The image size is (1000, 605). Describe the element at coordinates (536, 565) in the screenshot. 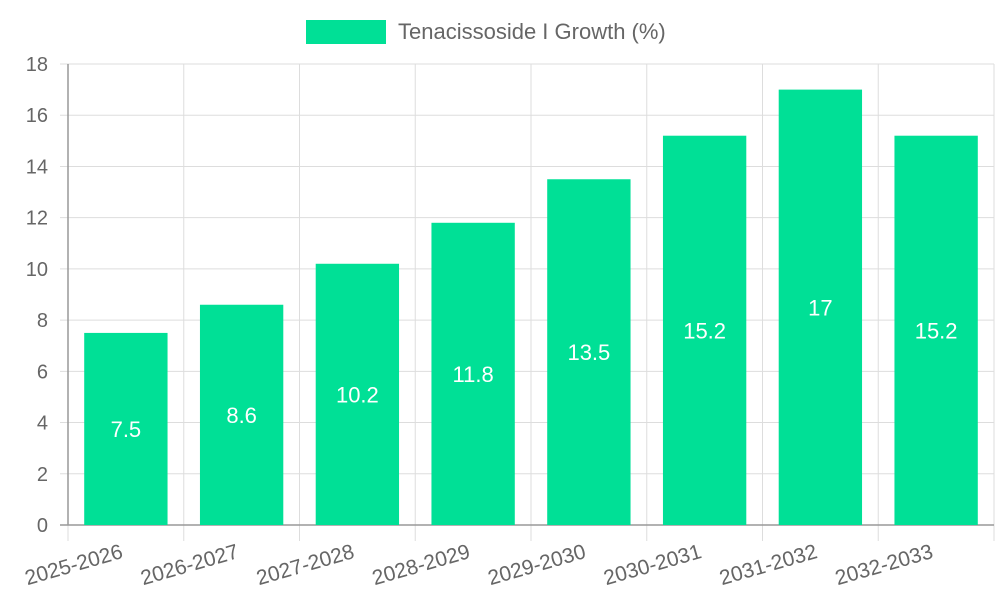

I see `x-tick-label: 2029-2030` at that location.